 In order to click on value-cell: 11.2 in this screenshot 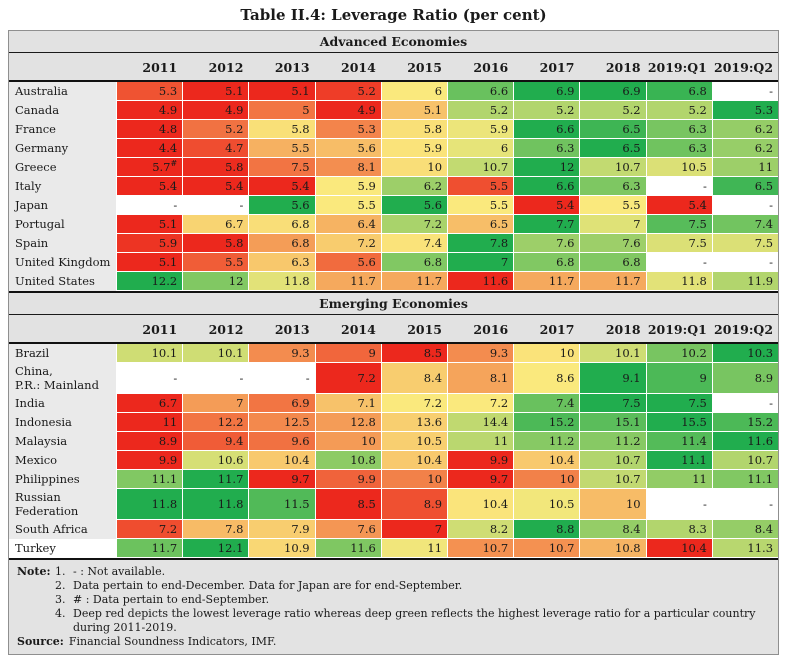, I will do `click(546, 441)`.